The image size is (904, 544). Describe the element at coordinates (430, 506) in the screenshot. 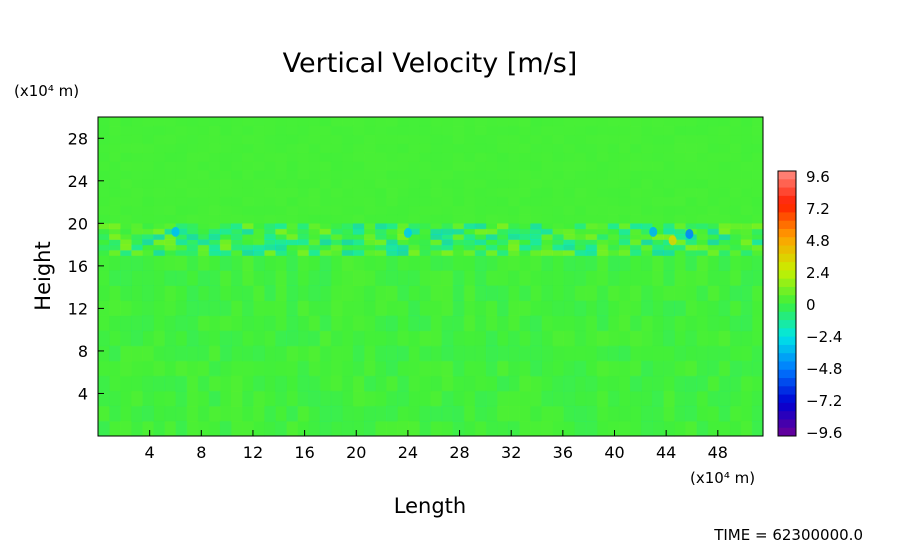

I see `x-axis-label: Length` at that location.